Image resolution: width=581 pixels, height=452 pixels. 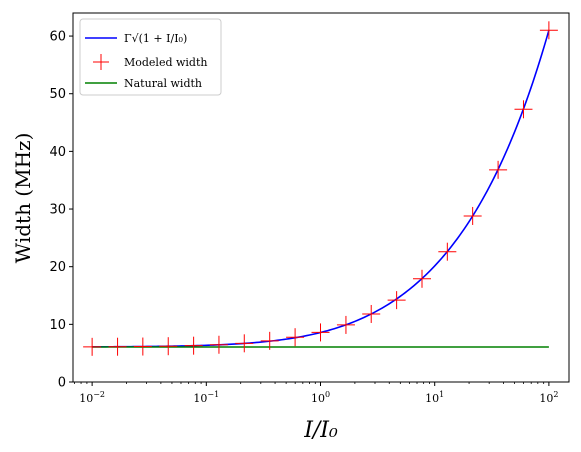 I want to click on y-tick-label: 10, so click(x=57, y=325).